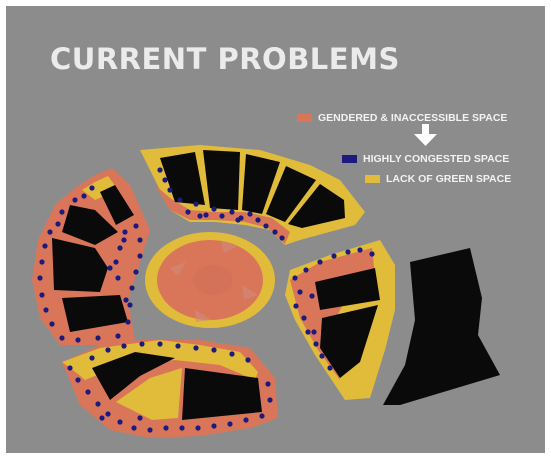  What do you see at coordinates (340, 320) in the screenshot?
I see `right-block` at bounding box center [340, 320].